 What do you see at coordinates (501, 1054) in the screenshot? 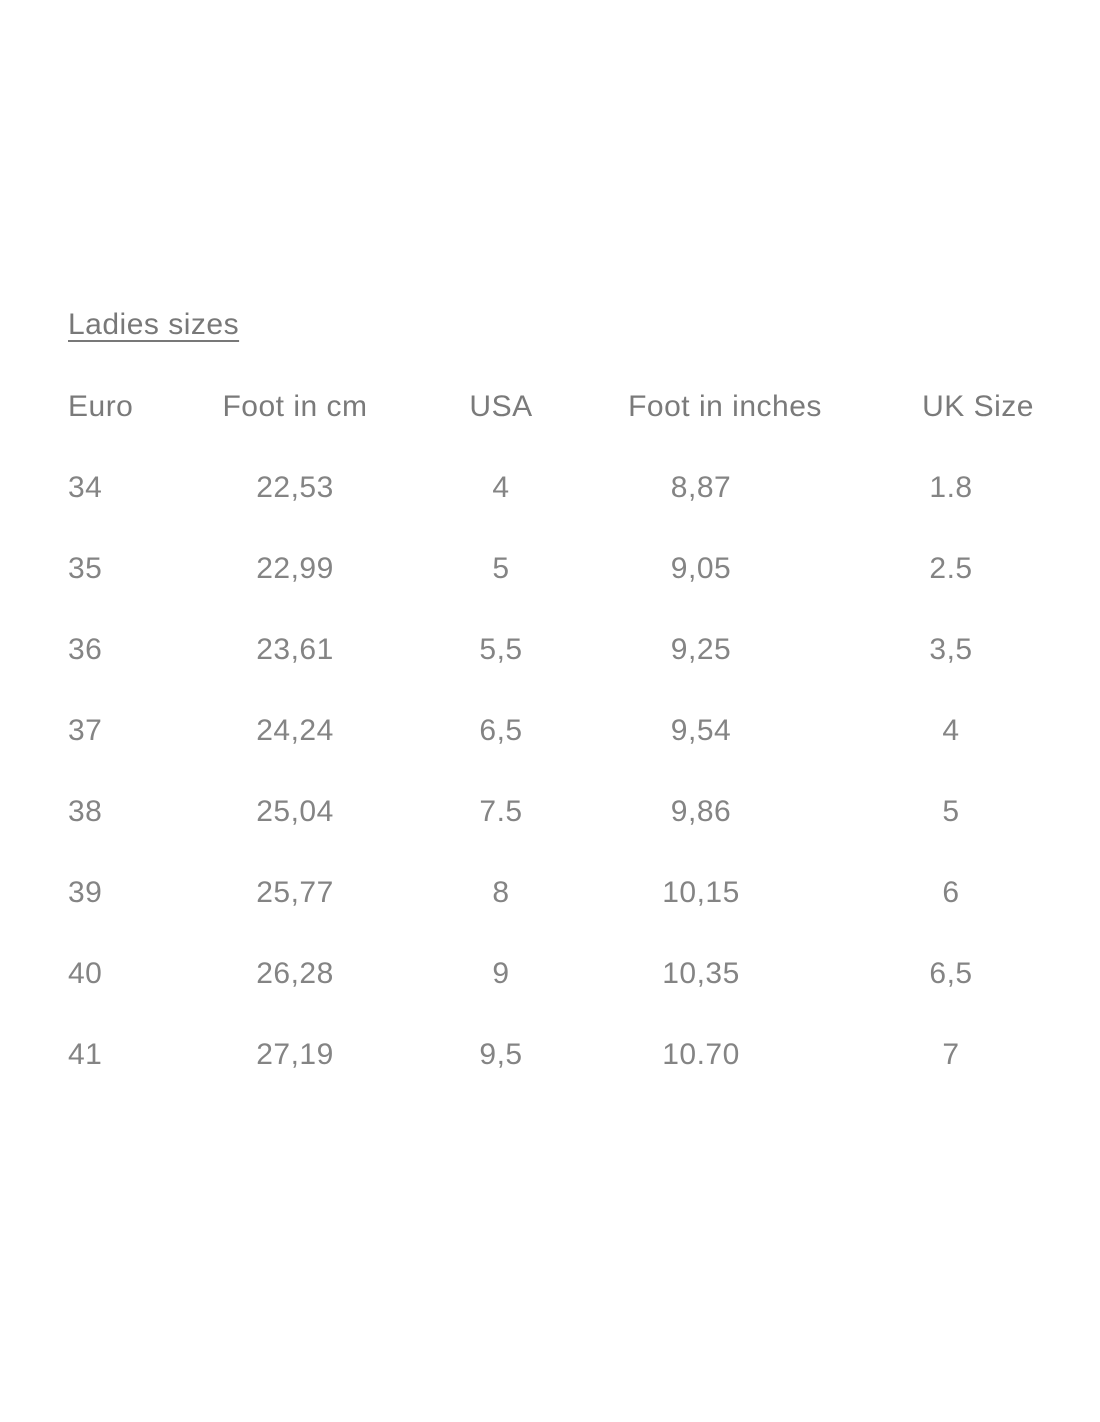
I see `table-cell: 9,5` at bounding box center [501, 1054].